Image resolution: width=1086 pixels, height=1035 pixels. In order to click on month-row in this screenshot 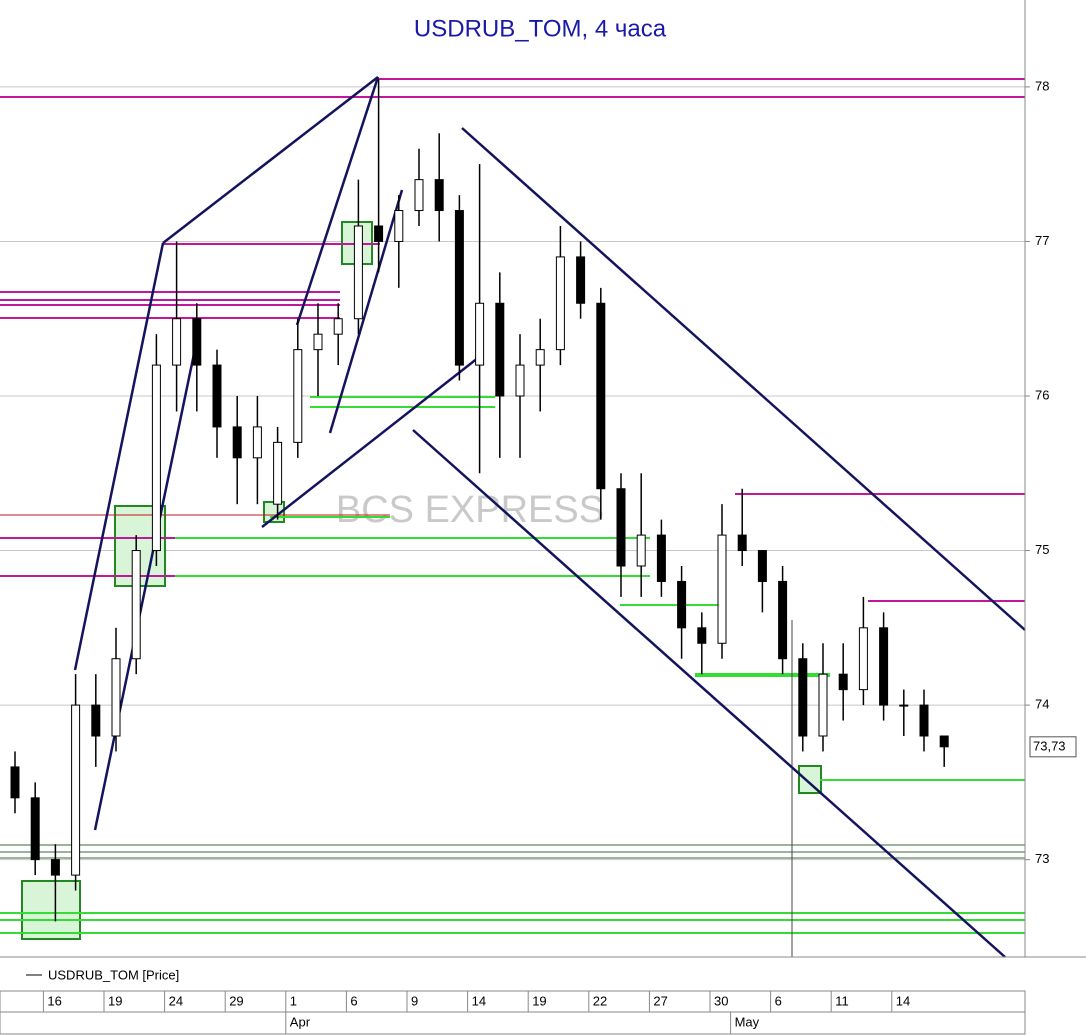, I will do `click(513, 1023)`.